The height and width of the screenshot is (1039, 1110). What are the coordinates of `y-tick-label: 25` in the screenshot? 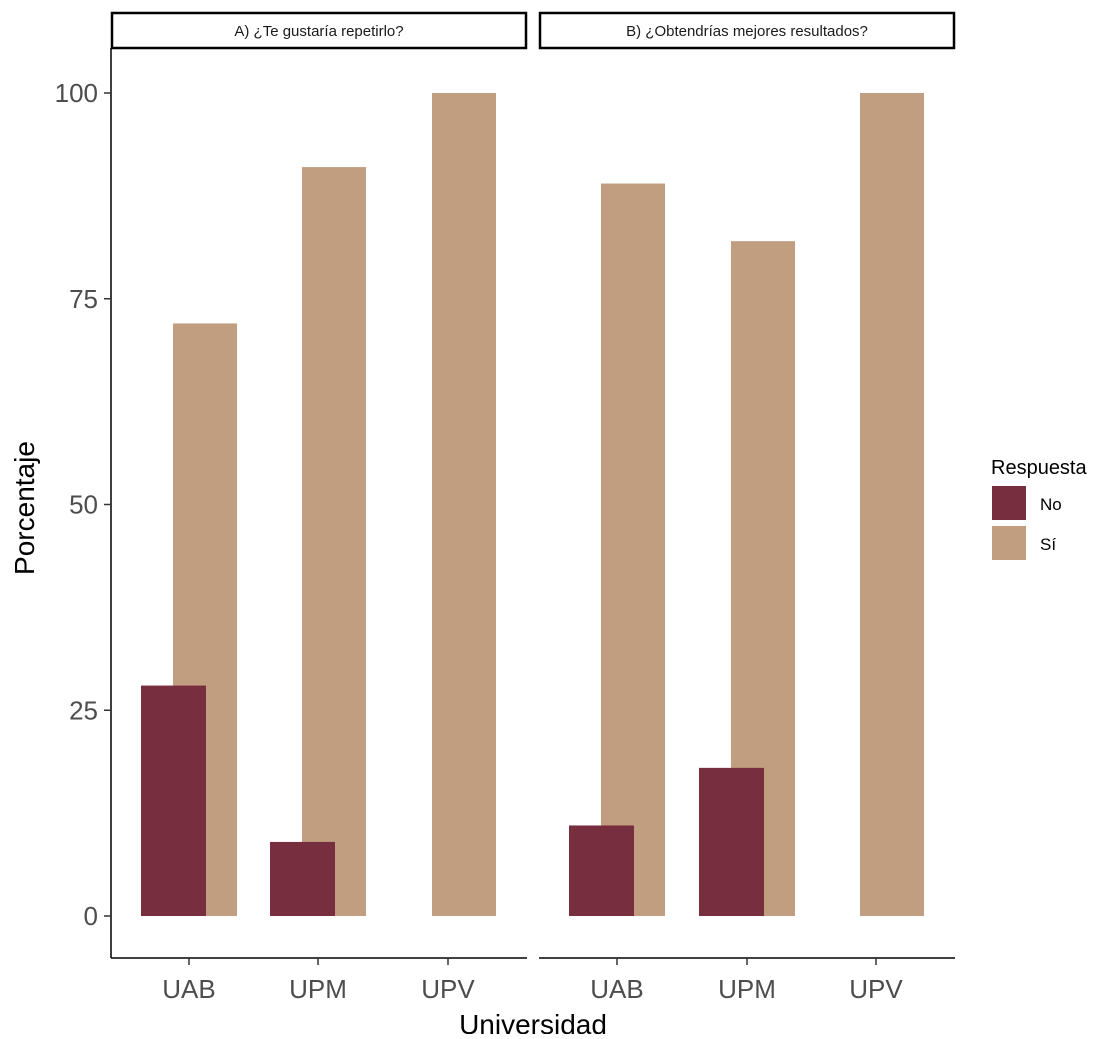 It's located at (83, 710).